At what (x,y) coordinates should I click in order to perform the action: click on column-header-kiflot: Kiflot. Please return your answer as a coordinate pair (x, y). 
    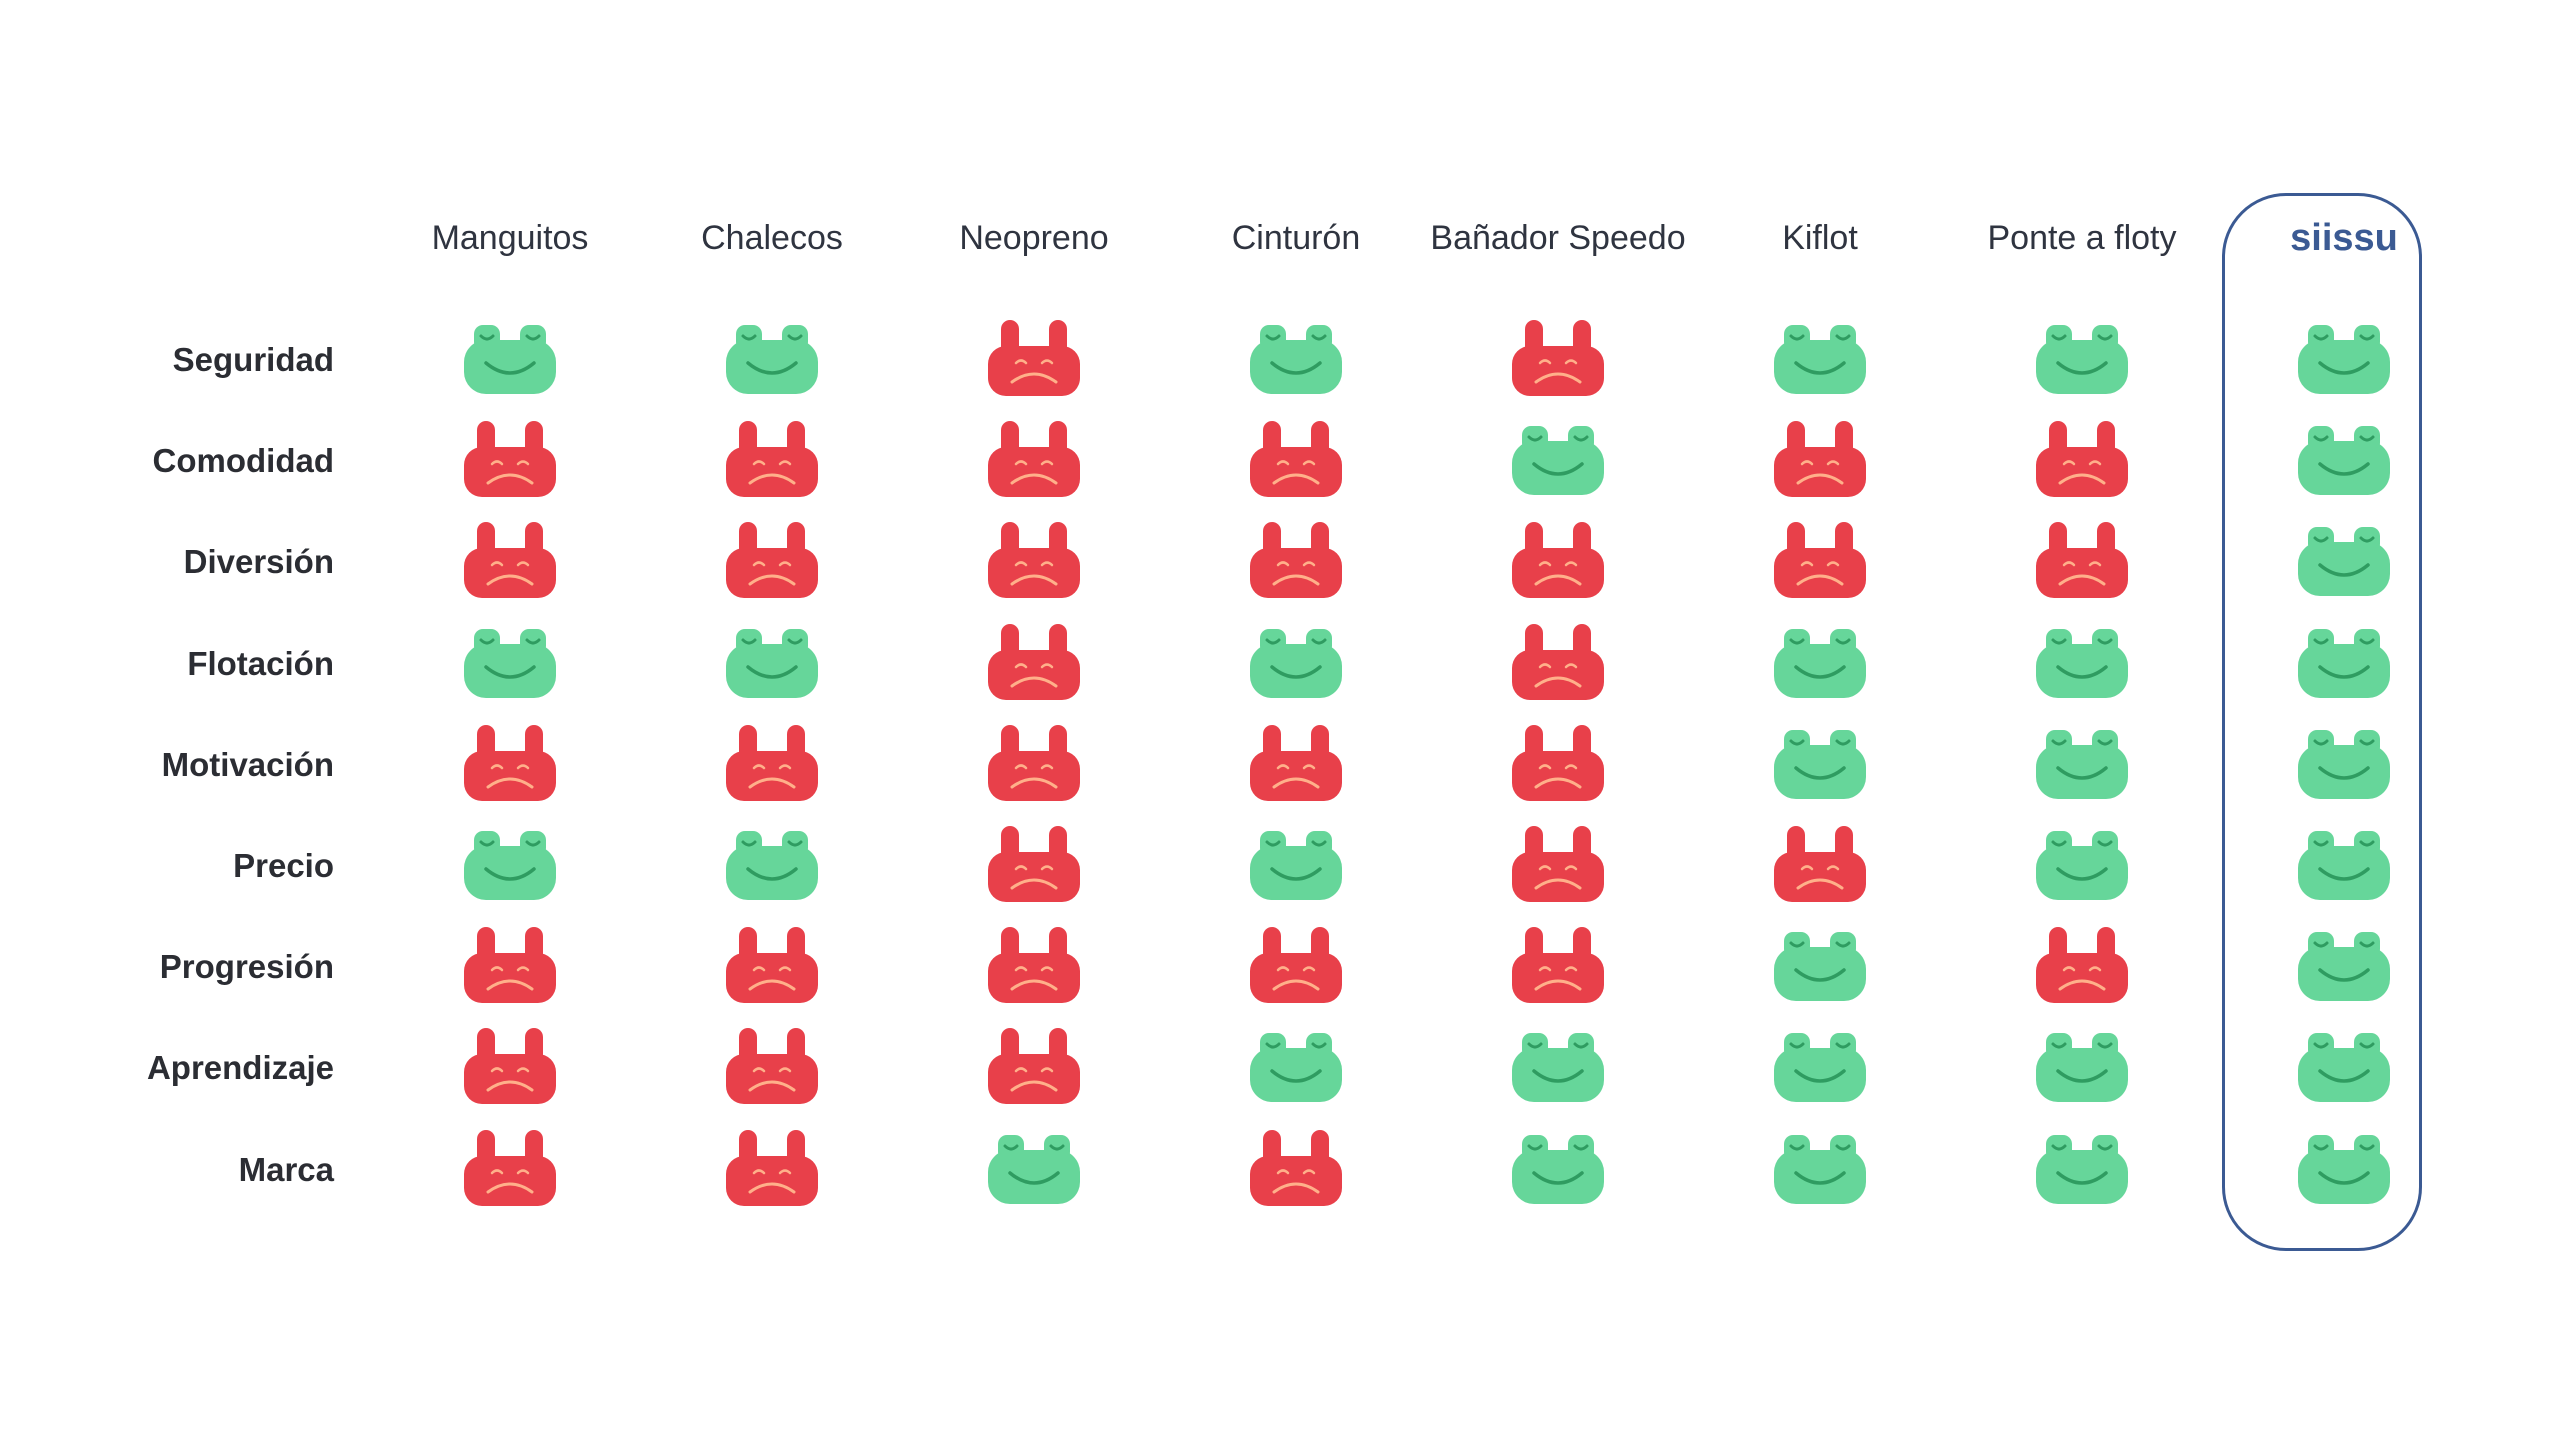
    Looking at the image, I should click on (1820, 238).